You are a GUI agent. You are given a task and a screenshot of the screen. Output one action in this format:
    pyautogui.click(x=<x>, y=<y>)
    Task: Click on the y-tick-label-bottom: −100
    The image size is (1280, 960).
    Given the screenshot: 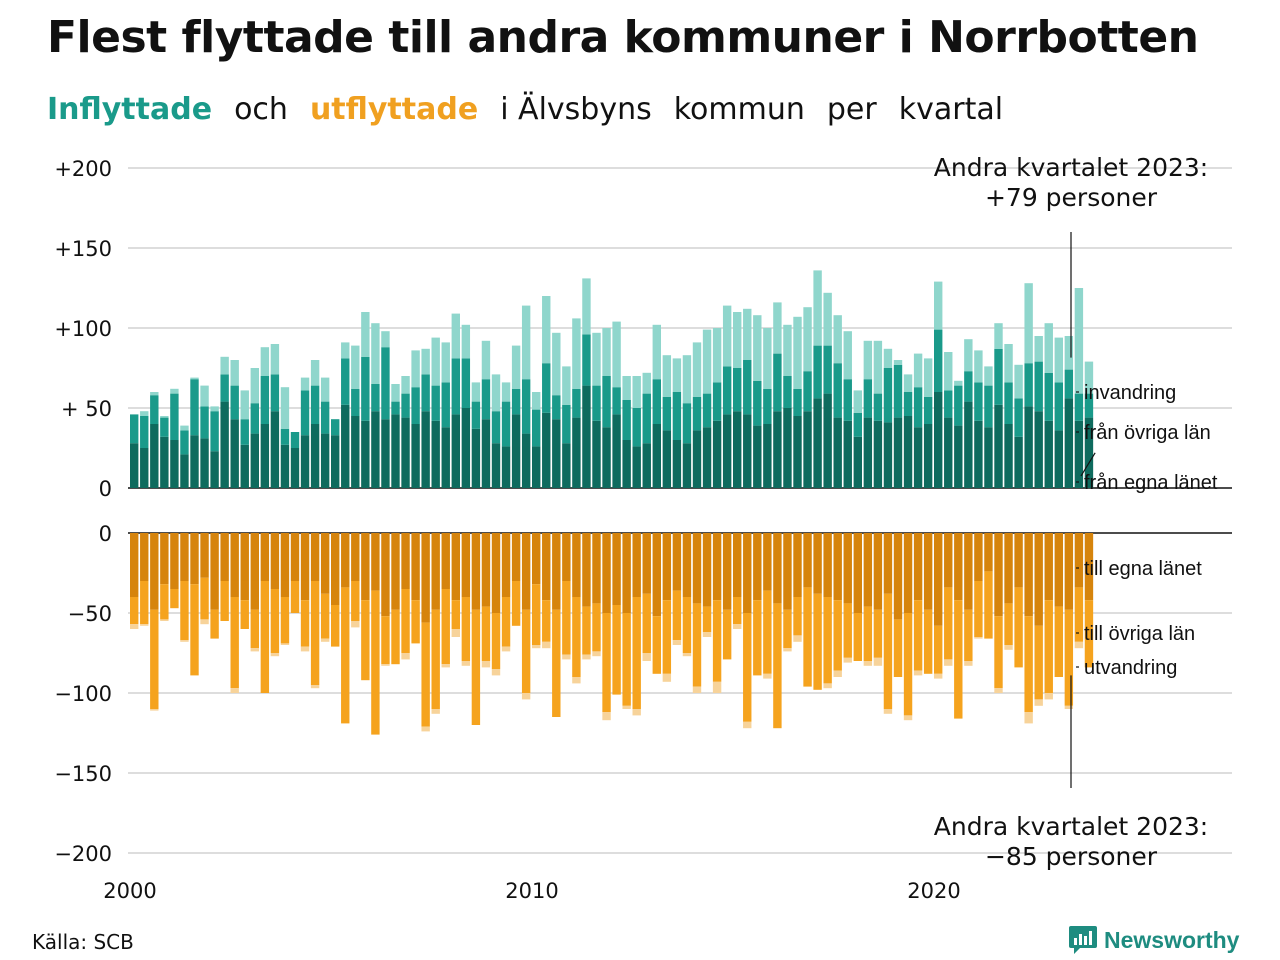 What is the action you would take?
    pyautogui.click(x=83, y=694)
    